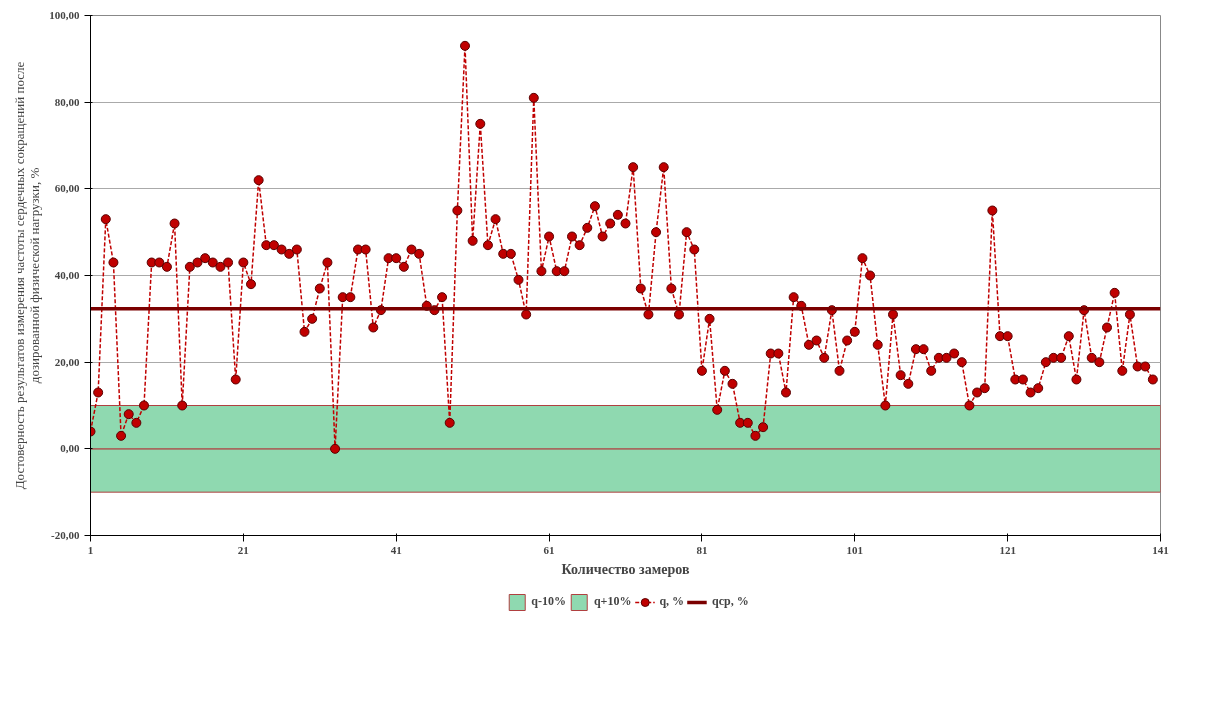 This screenshot has width=1228, height=727. Describe the element at coordinates (1160, 549) in the screenshot. I see `x-tick-label: 141` at that location.